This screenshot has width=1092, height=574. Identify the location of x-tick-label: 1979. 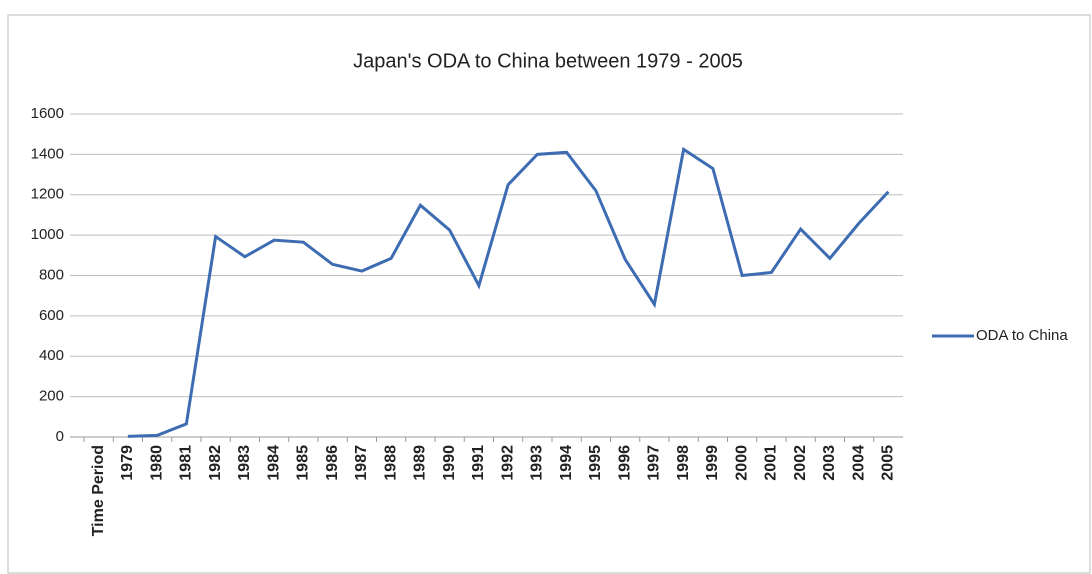
(127, 463).